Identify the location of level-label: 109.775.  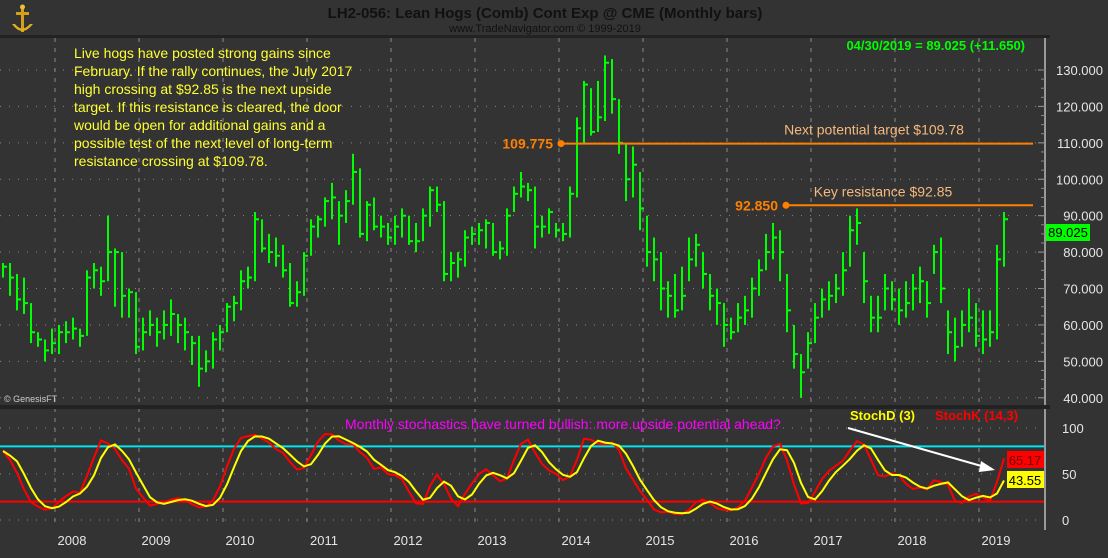
(527, 144).